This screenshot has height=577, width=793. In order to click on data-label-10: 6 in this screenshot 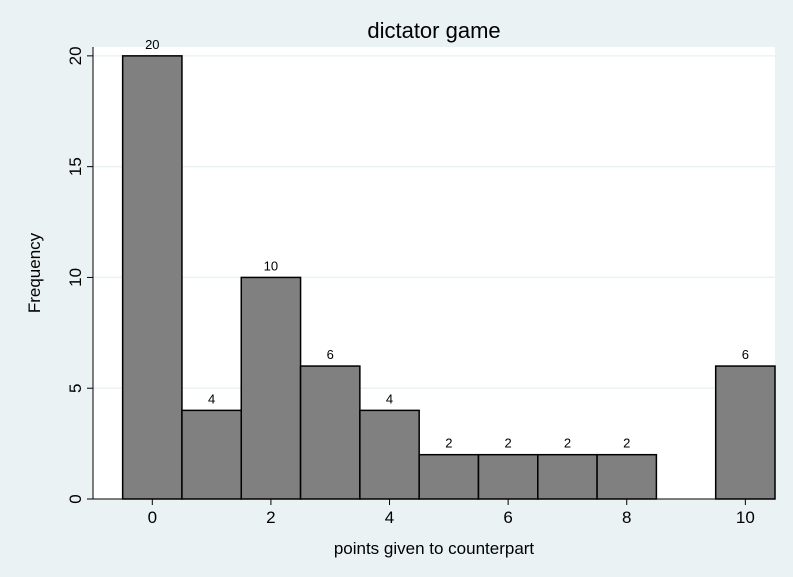, I will do `click(745, 354)`.